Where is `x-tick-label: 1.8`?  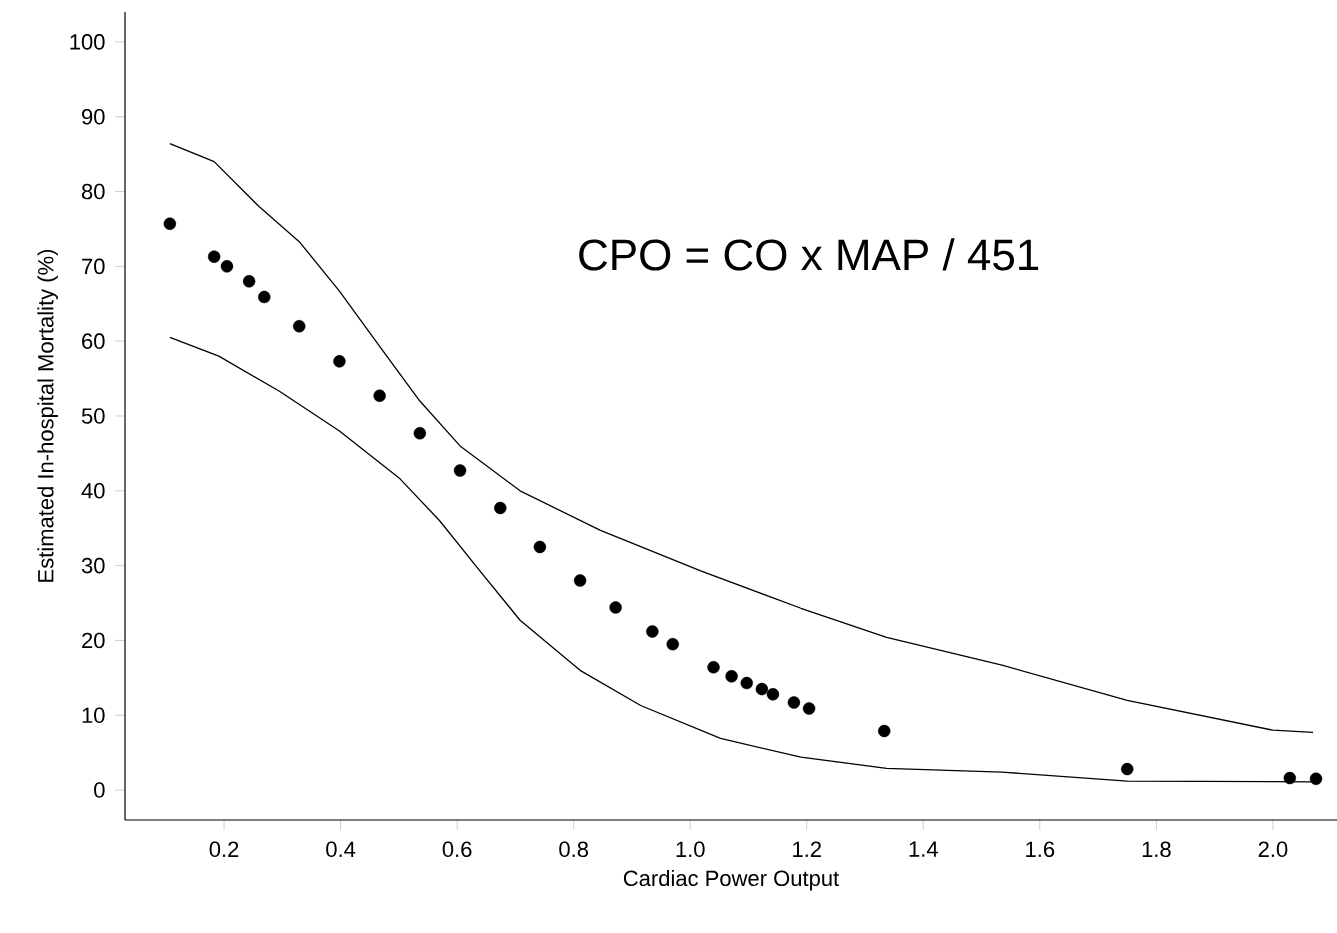
x-tick-label: 1.8 is located at coordinates (1156, 849).